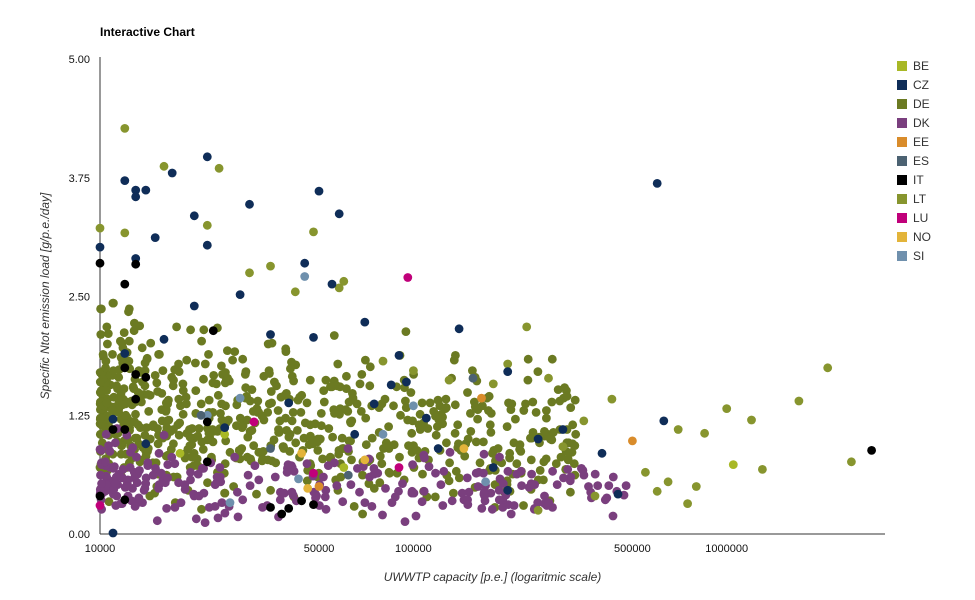 This screenshot has height=600, width=975. I want to click on data-point-es, so click(348, 475).